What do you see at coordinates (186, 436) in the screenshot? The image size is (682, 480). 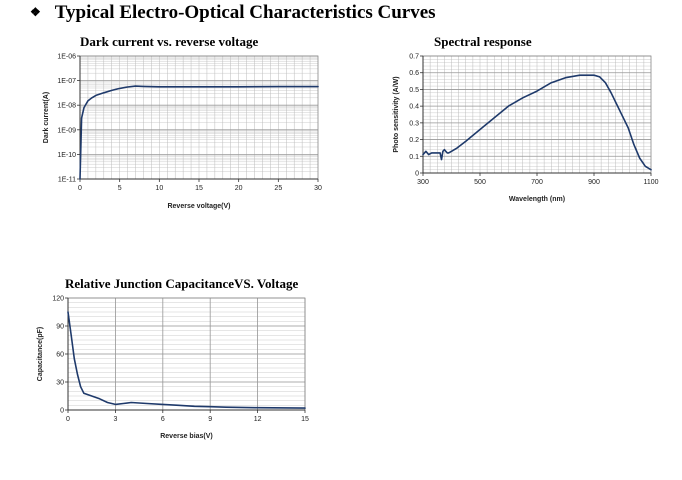 I see `cap-x-axis-label: Reverse bias(V)` at bounding box center [186, 436].